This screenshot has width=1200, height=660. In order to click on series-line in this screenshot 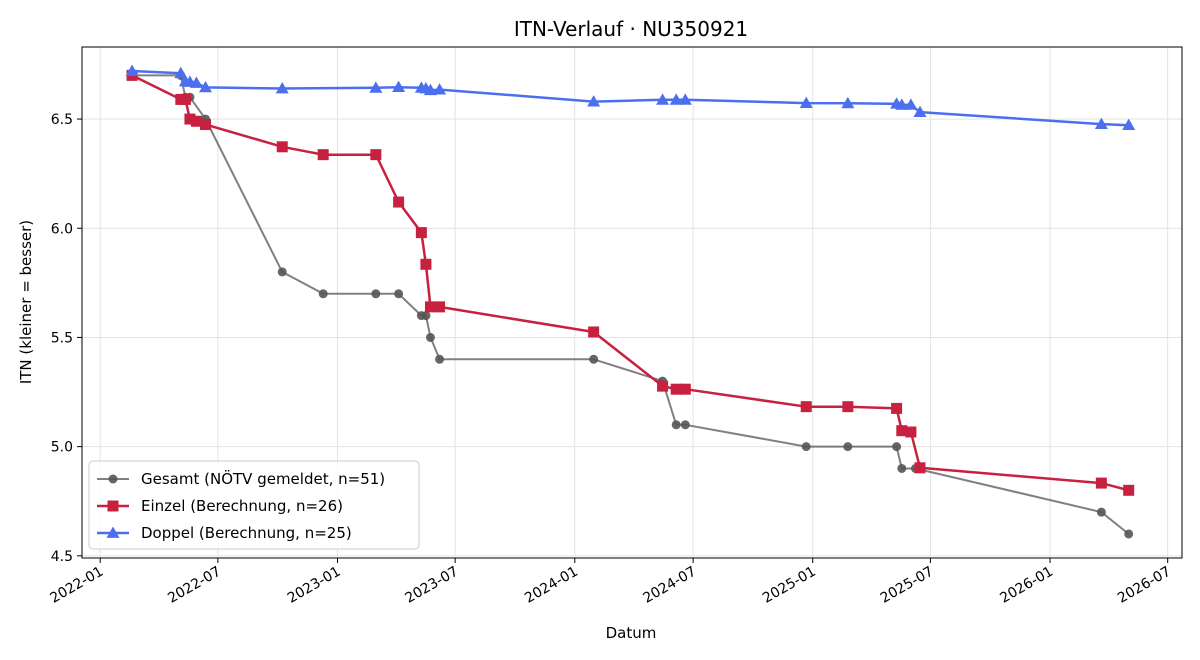, I will do `click(630, 98)`.